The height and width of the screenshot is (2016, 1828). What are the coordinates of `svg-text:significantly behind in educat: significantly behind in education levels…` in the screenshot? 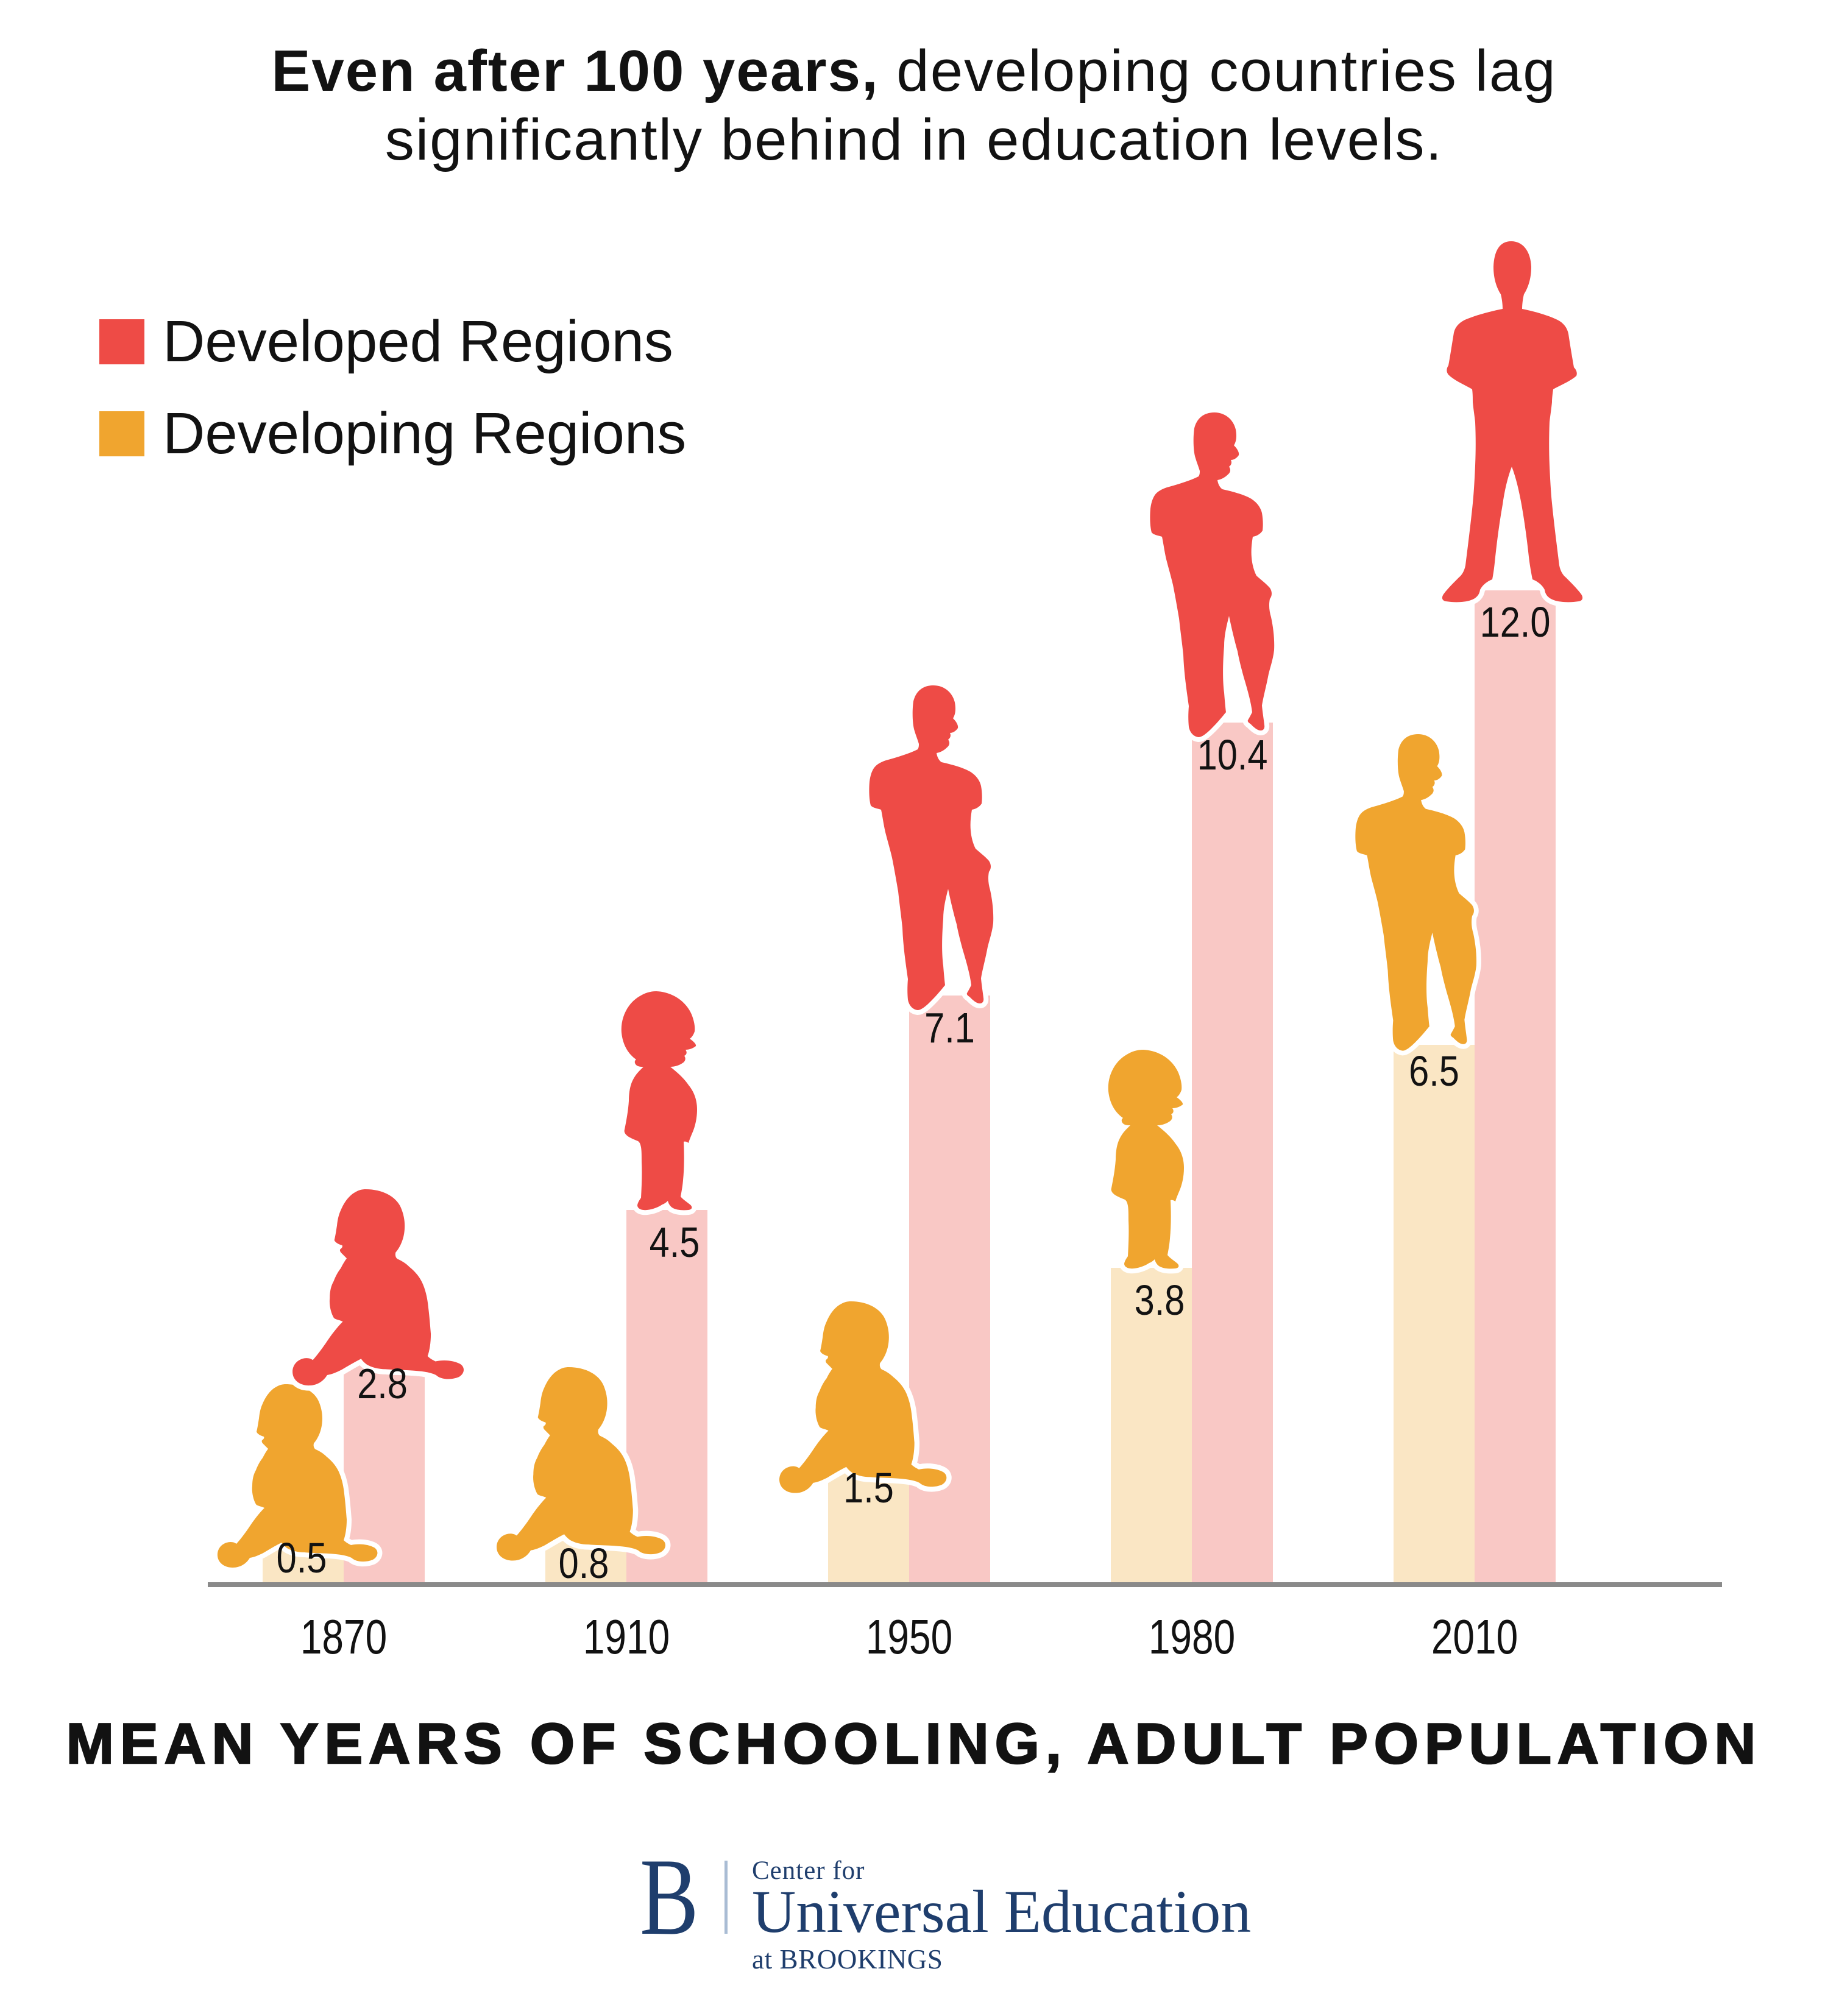 It's located at (914, 139).